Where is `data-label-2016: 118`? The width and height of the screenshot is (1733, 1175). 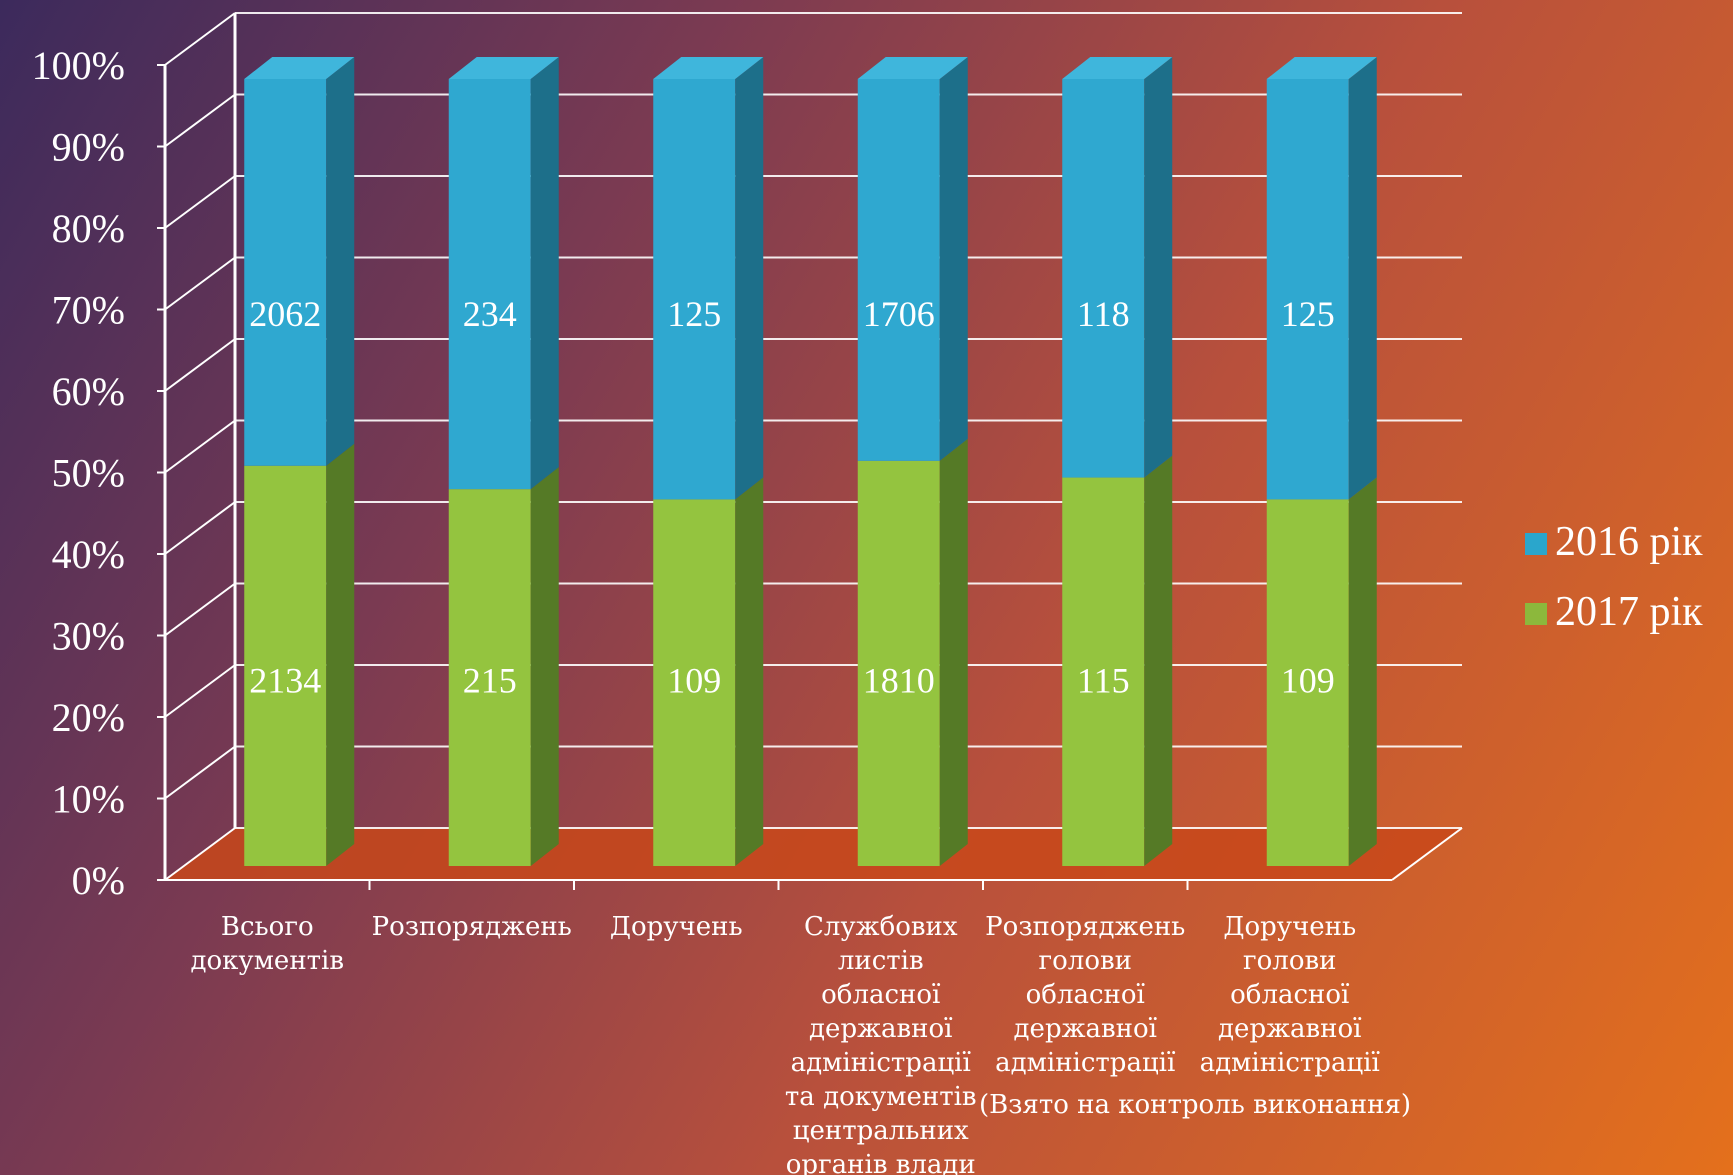
data-label-2016: 118 is located at coordinates (1103, 314).